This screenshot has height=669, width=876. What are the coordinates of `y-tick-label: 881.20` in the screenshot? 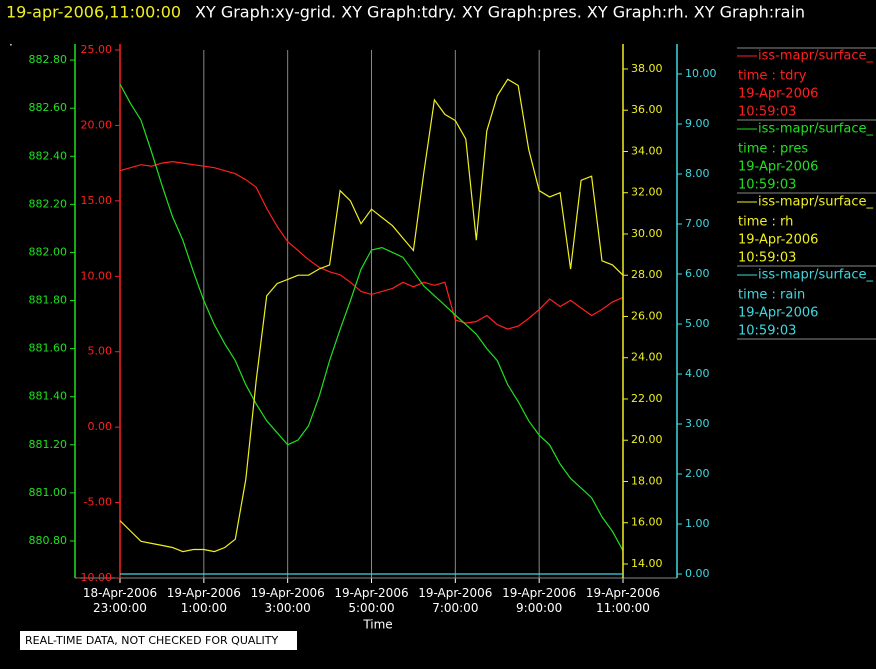 It's located at (48, 444).